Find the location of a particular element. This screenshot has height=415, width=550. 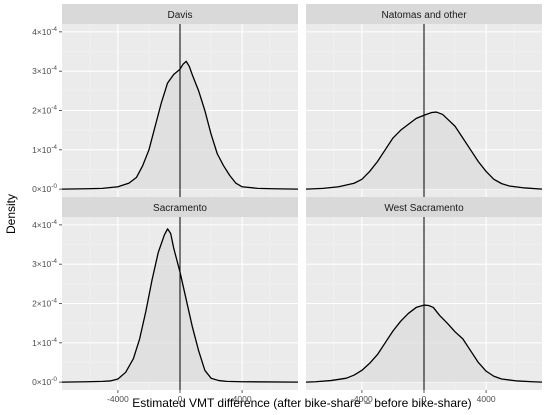

facet-strip-label: West Sacramento is located at coordinates (424, 208).